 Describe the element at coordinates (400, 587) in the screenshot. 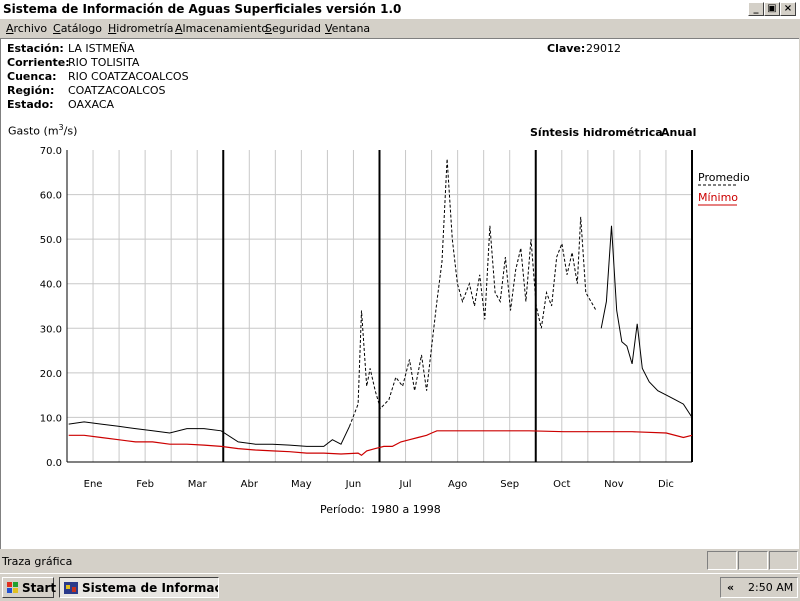

I see `taskbar: Start Sistema de Informaci... « 2:50 AM` at that location.